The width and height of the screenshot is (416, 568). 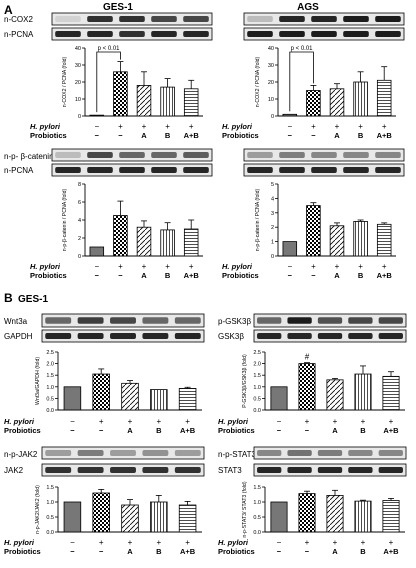 What do you see at coordinates (132, 83) in the screenshot?
I see `chart-cox2-ges1: 0 10 20 30 40 n-COX2 / PCNA (fold) p < 0.01` at bounding box center [132, 83].